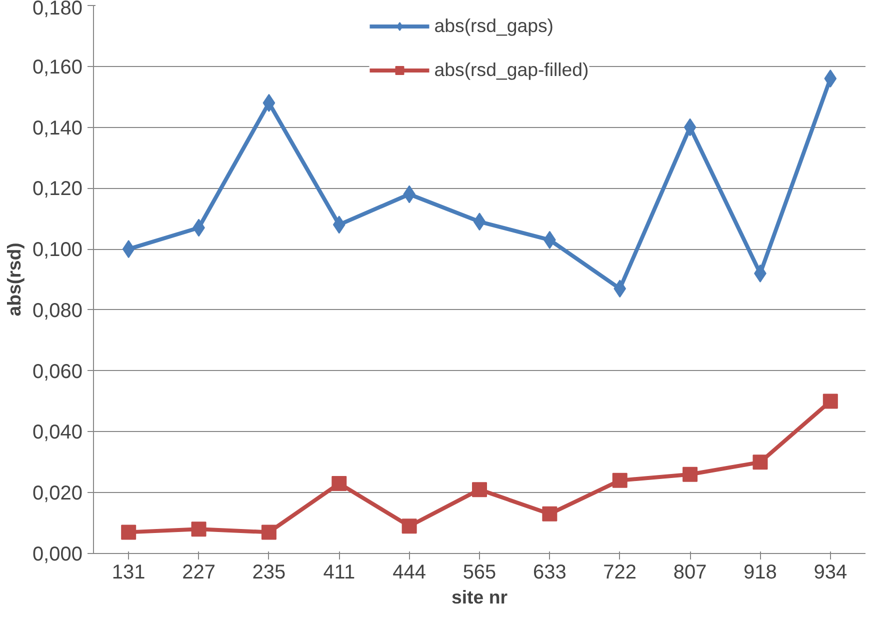  I want to click on x-tick-label: 227, so click(199, 573).